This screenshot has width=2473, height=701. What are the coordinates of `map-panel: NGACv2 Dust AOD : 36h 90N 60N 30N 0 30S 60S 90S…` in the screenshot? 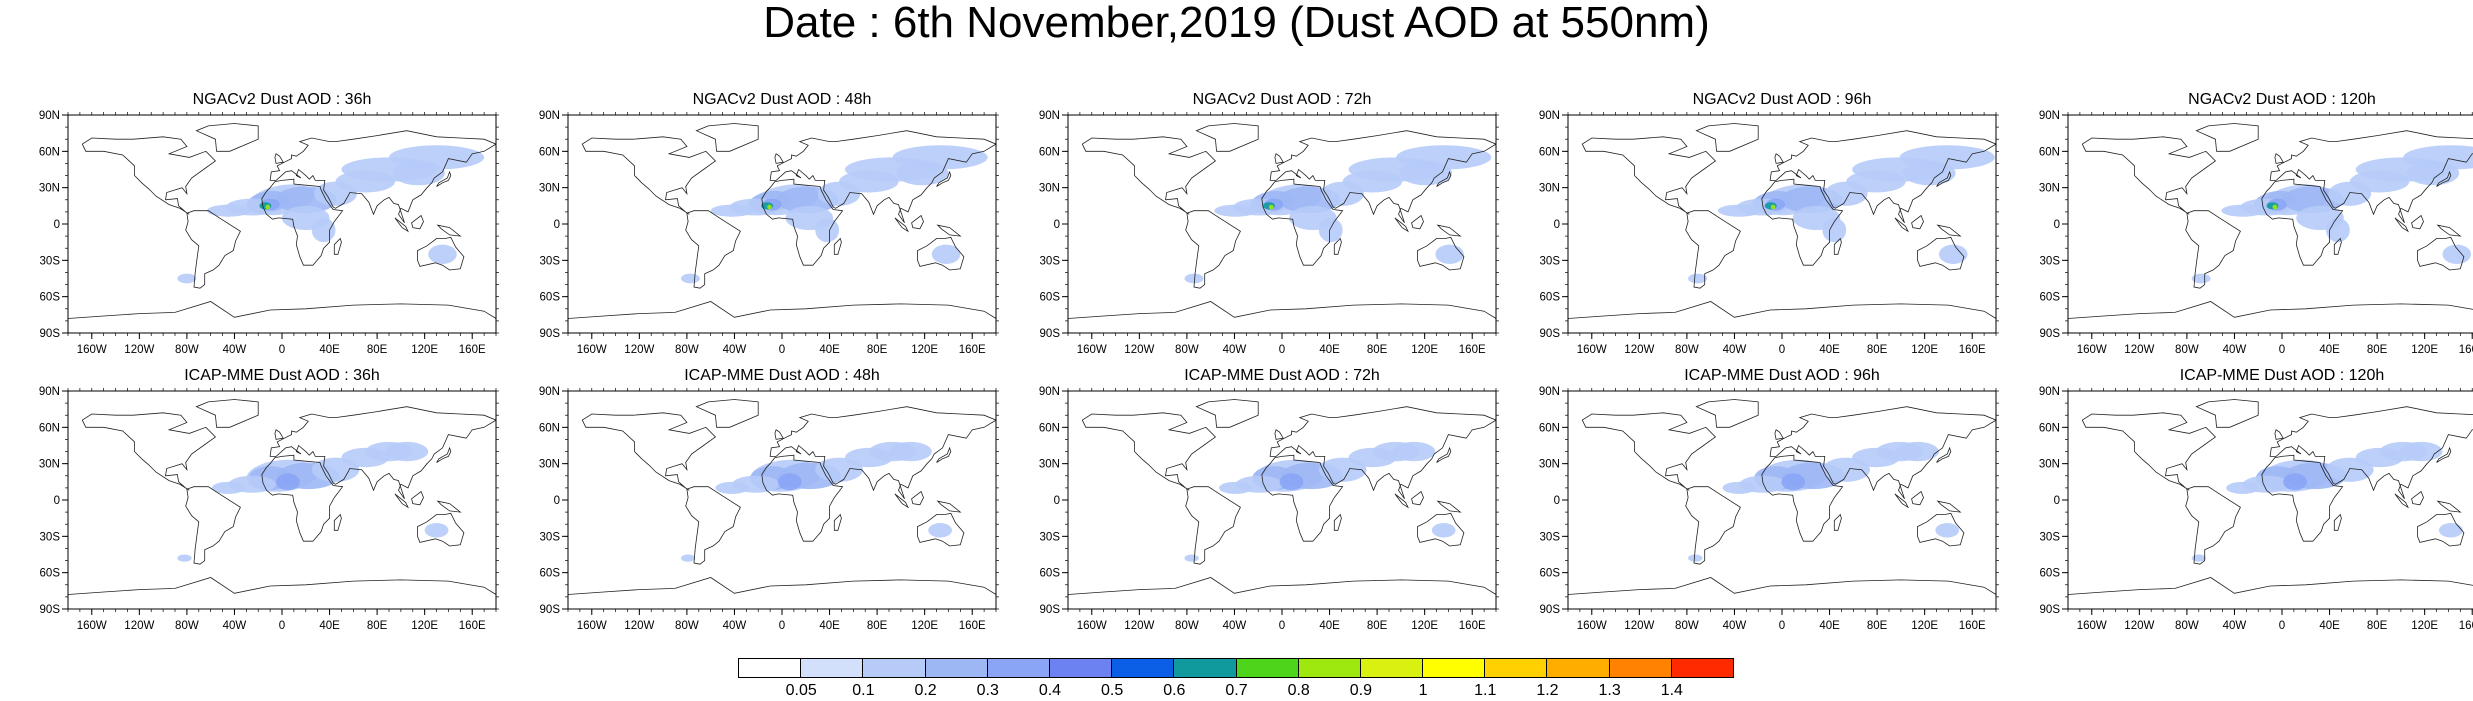 It's located at (268, 224).